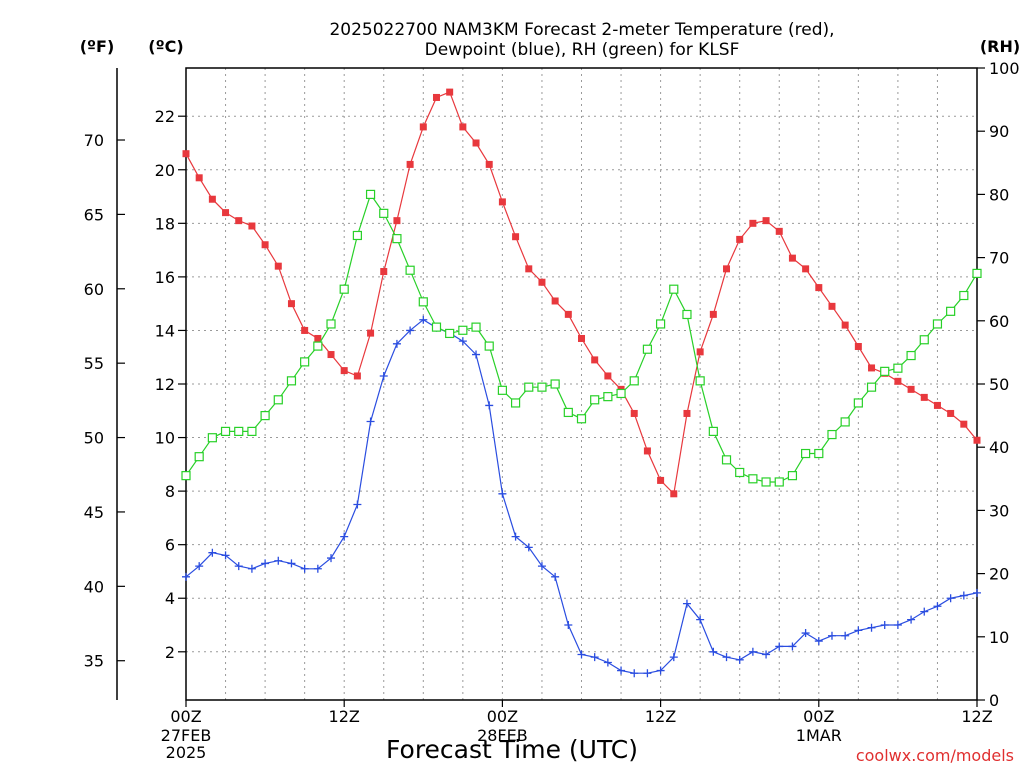 The width and height of the screenshot is (1024, 768). Describe the element at coordinates (999, 321) in the screenshot. I see `rh-tick-label: 60` at that location.